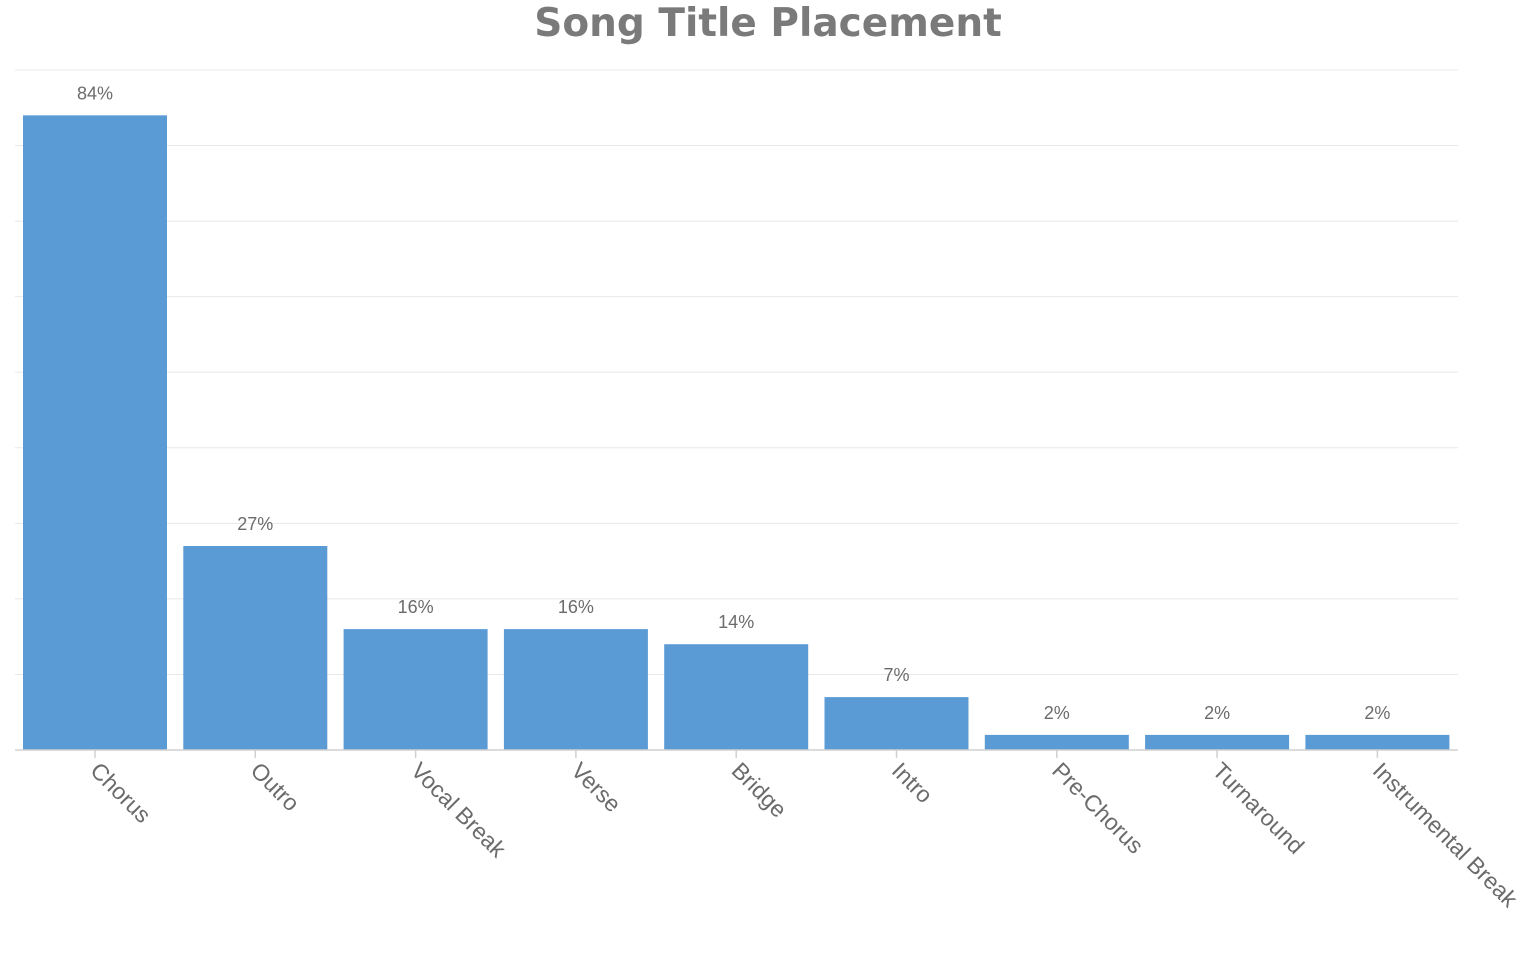 Image resolution: width=1536 pixels, height=970 pixels. What do you see at coordinates (459, 810) in the screenshot?
I see `tick-label: Vocal Break` at bounding box center [459, 810].